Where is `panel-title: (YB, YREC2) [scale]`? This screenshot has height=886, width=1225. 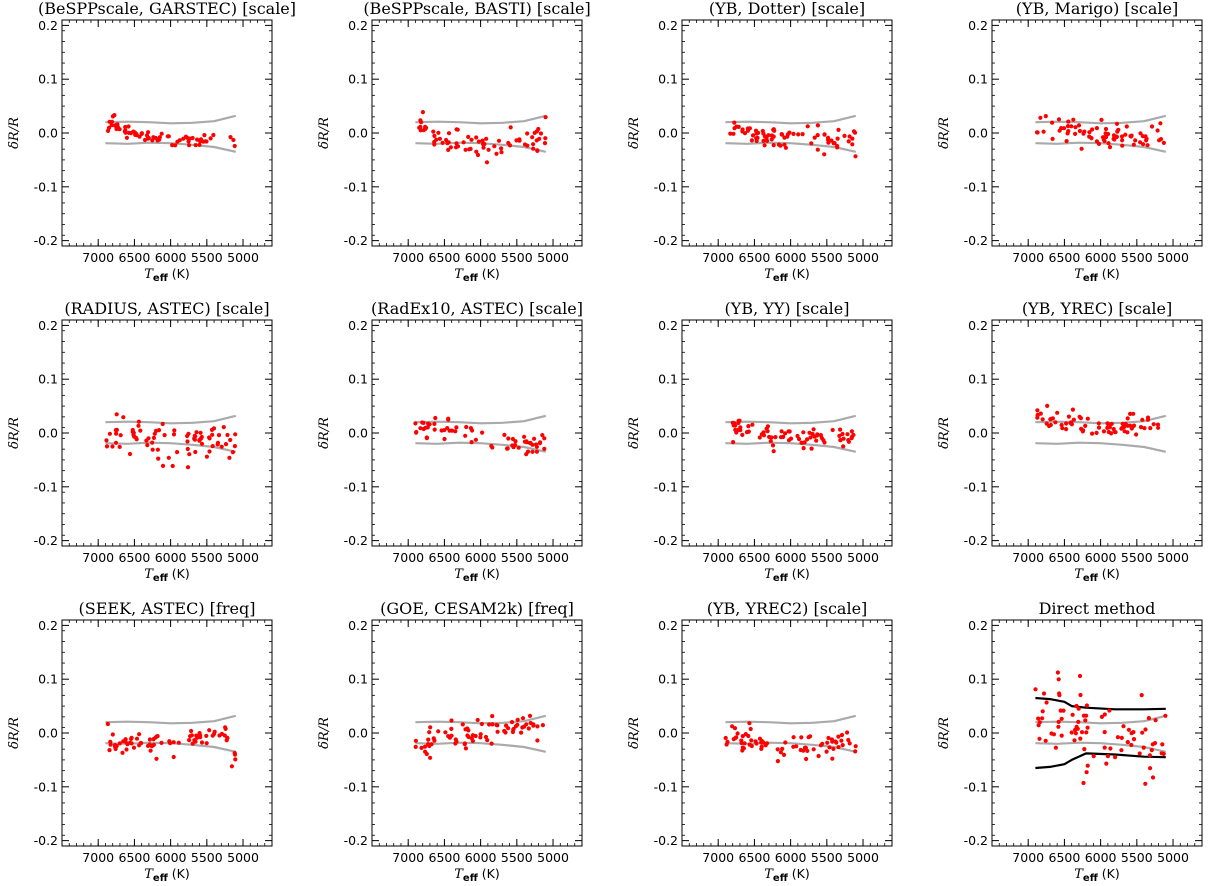 panel-title: (YB, YREC2) [scale] is located at coordinates (787, 608).